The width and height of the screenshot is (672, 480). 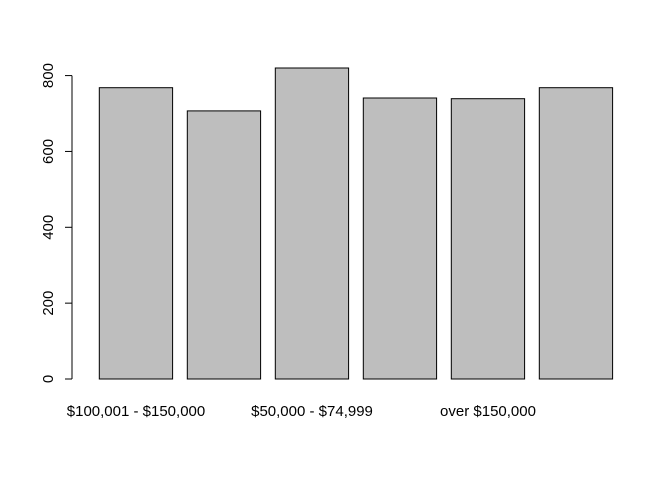 I want to click on y-axis: 0 200 400 600 800, so click(x=56, y=223).